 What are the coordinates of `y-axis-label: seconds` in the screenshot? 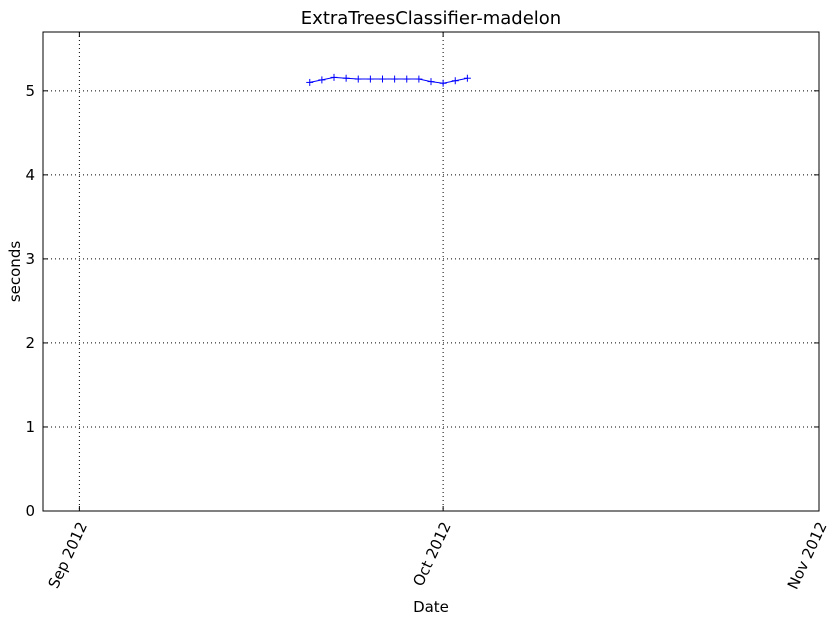 It's located at (15, 271).